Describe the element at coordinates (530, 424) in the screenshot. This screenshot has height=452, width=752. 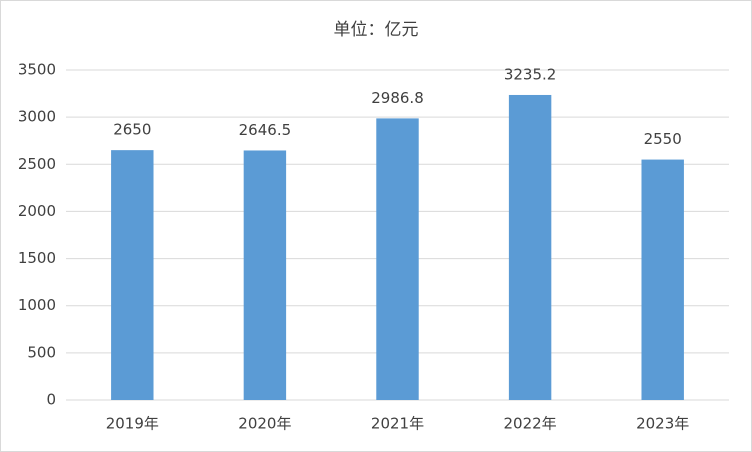
I see `x-tick-label: 2022年` at that location.